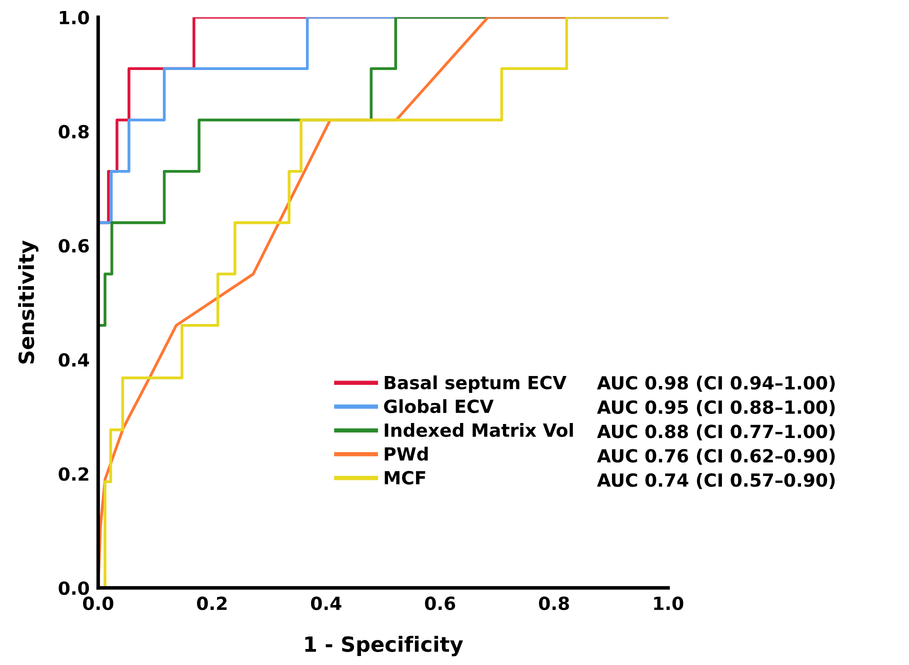  What do you see at coordinates (73, 588) in the screenshot?
I see `y-tick-label: 0.0` at bounding box center [73, 588].